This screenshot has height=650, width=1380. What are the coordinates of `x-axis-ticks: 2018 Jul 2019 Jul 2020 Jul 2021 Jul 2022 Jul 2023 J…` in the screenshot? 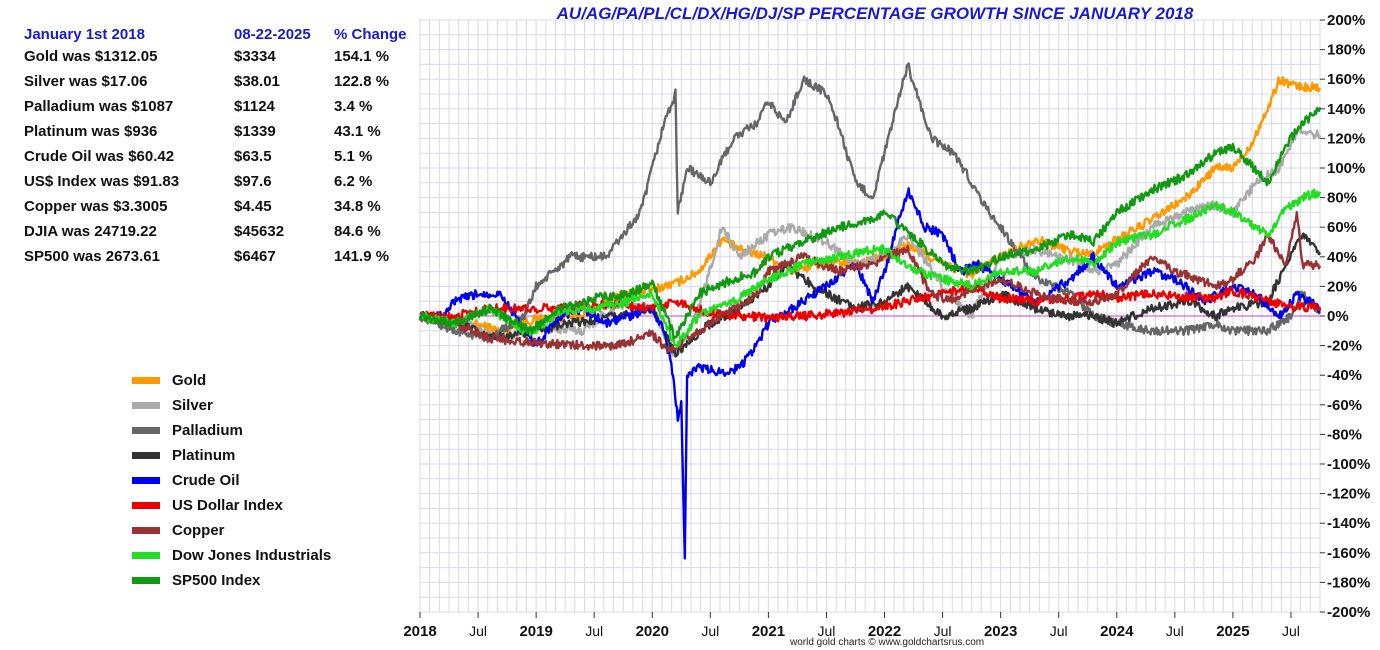 It's located at (851, 626).